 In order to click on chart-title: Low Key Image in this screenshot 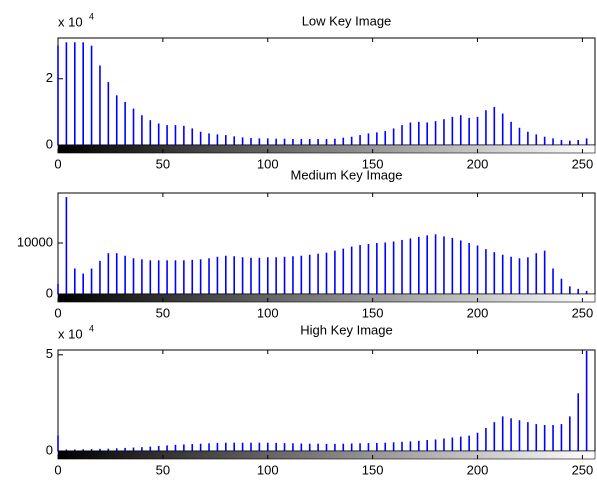, I will do `click(347, 20)`.